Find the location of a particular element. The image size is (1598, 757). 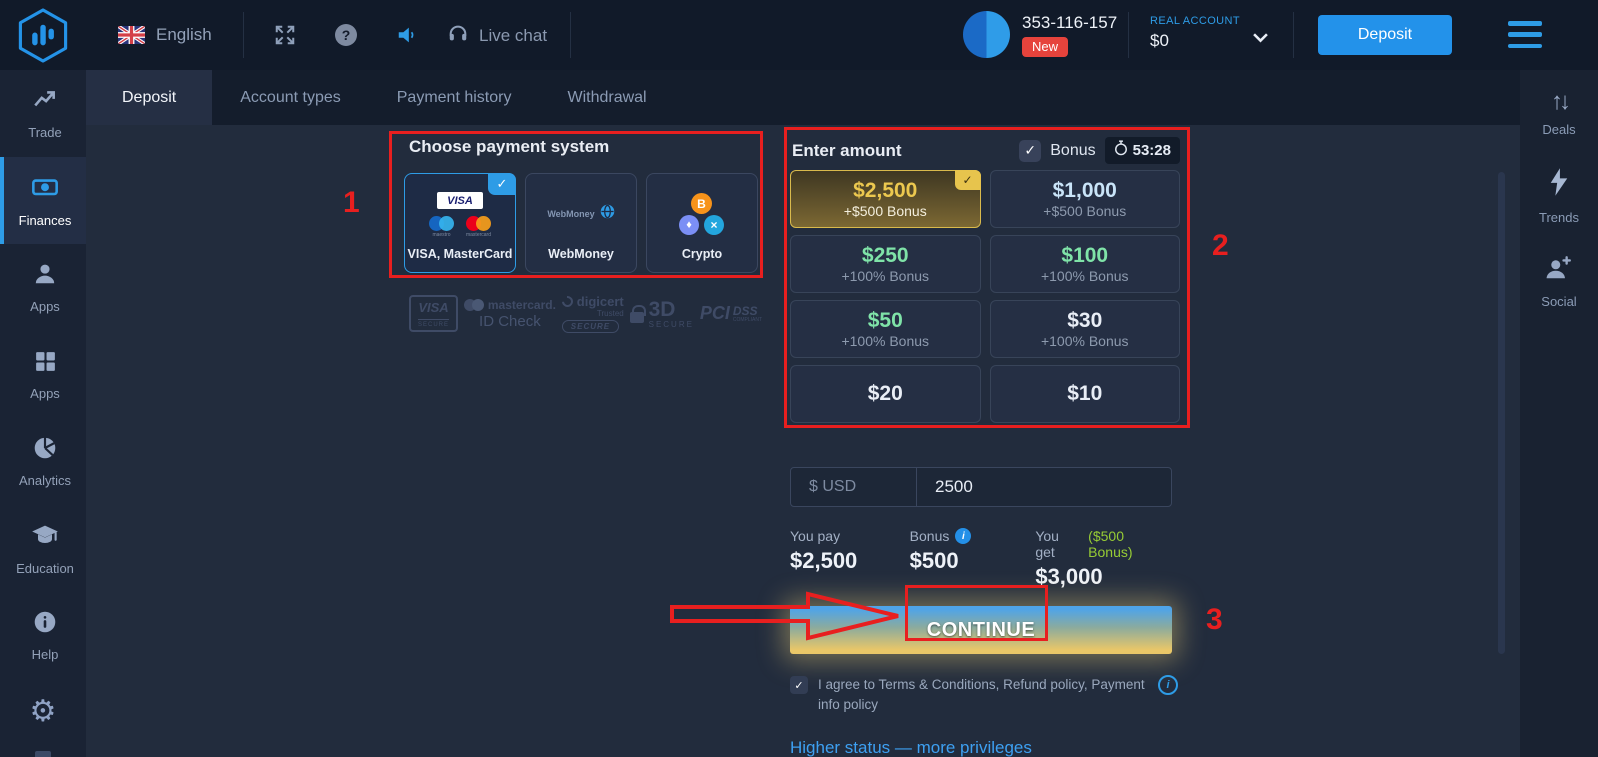

sidebar-item-finances: Finances is located at coordinates (43, 200).